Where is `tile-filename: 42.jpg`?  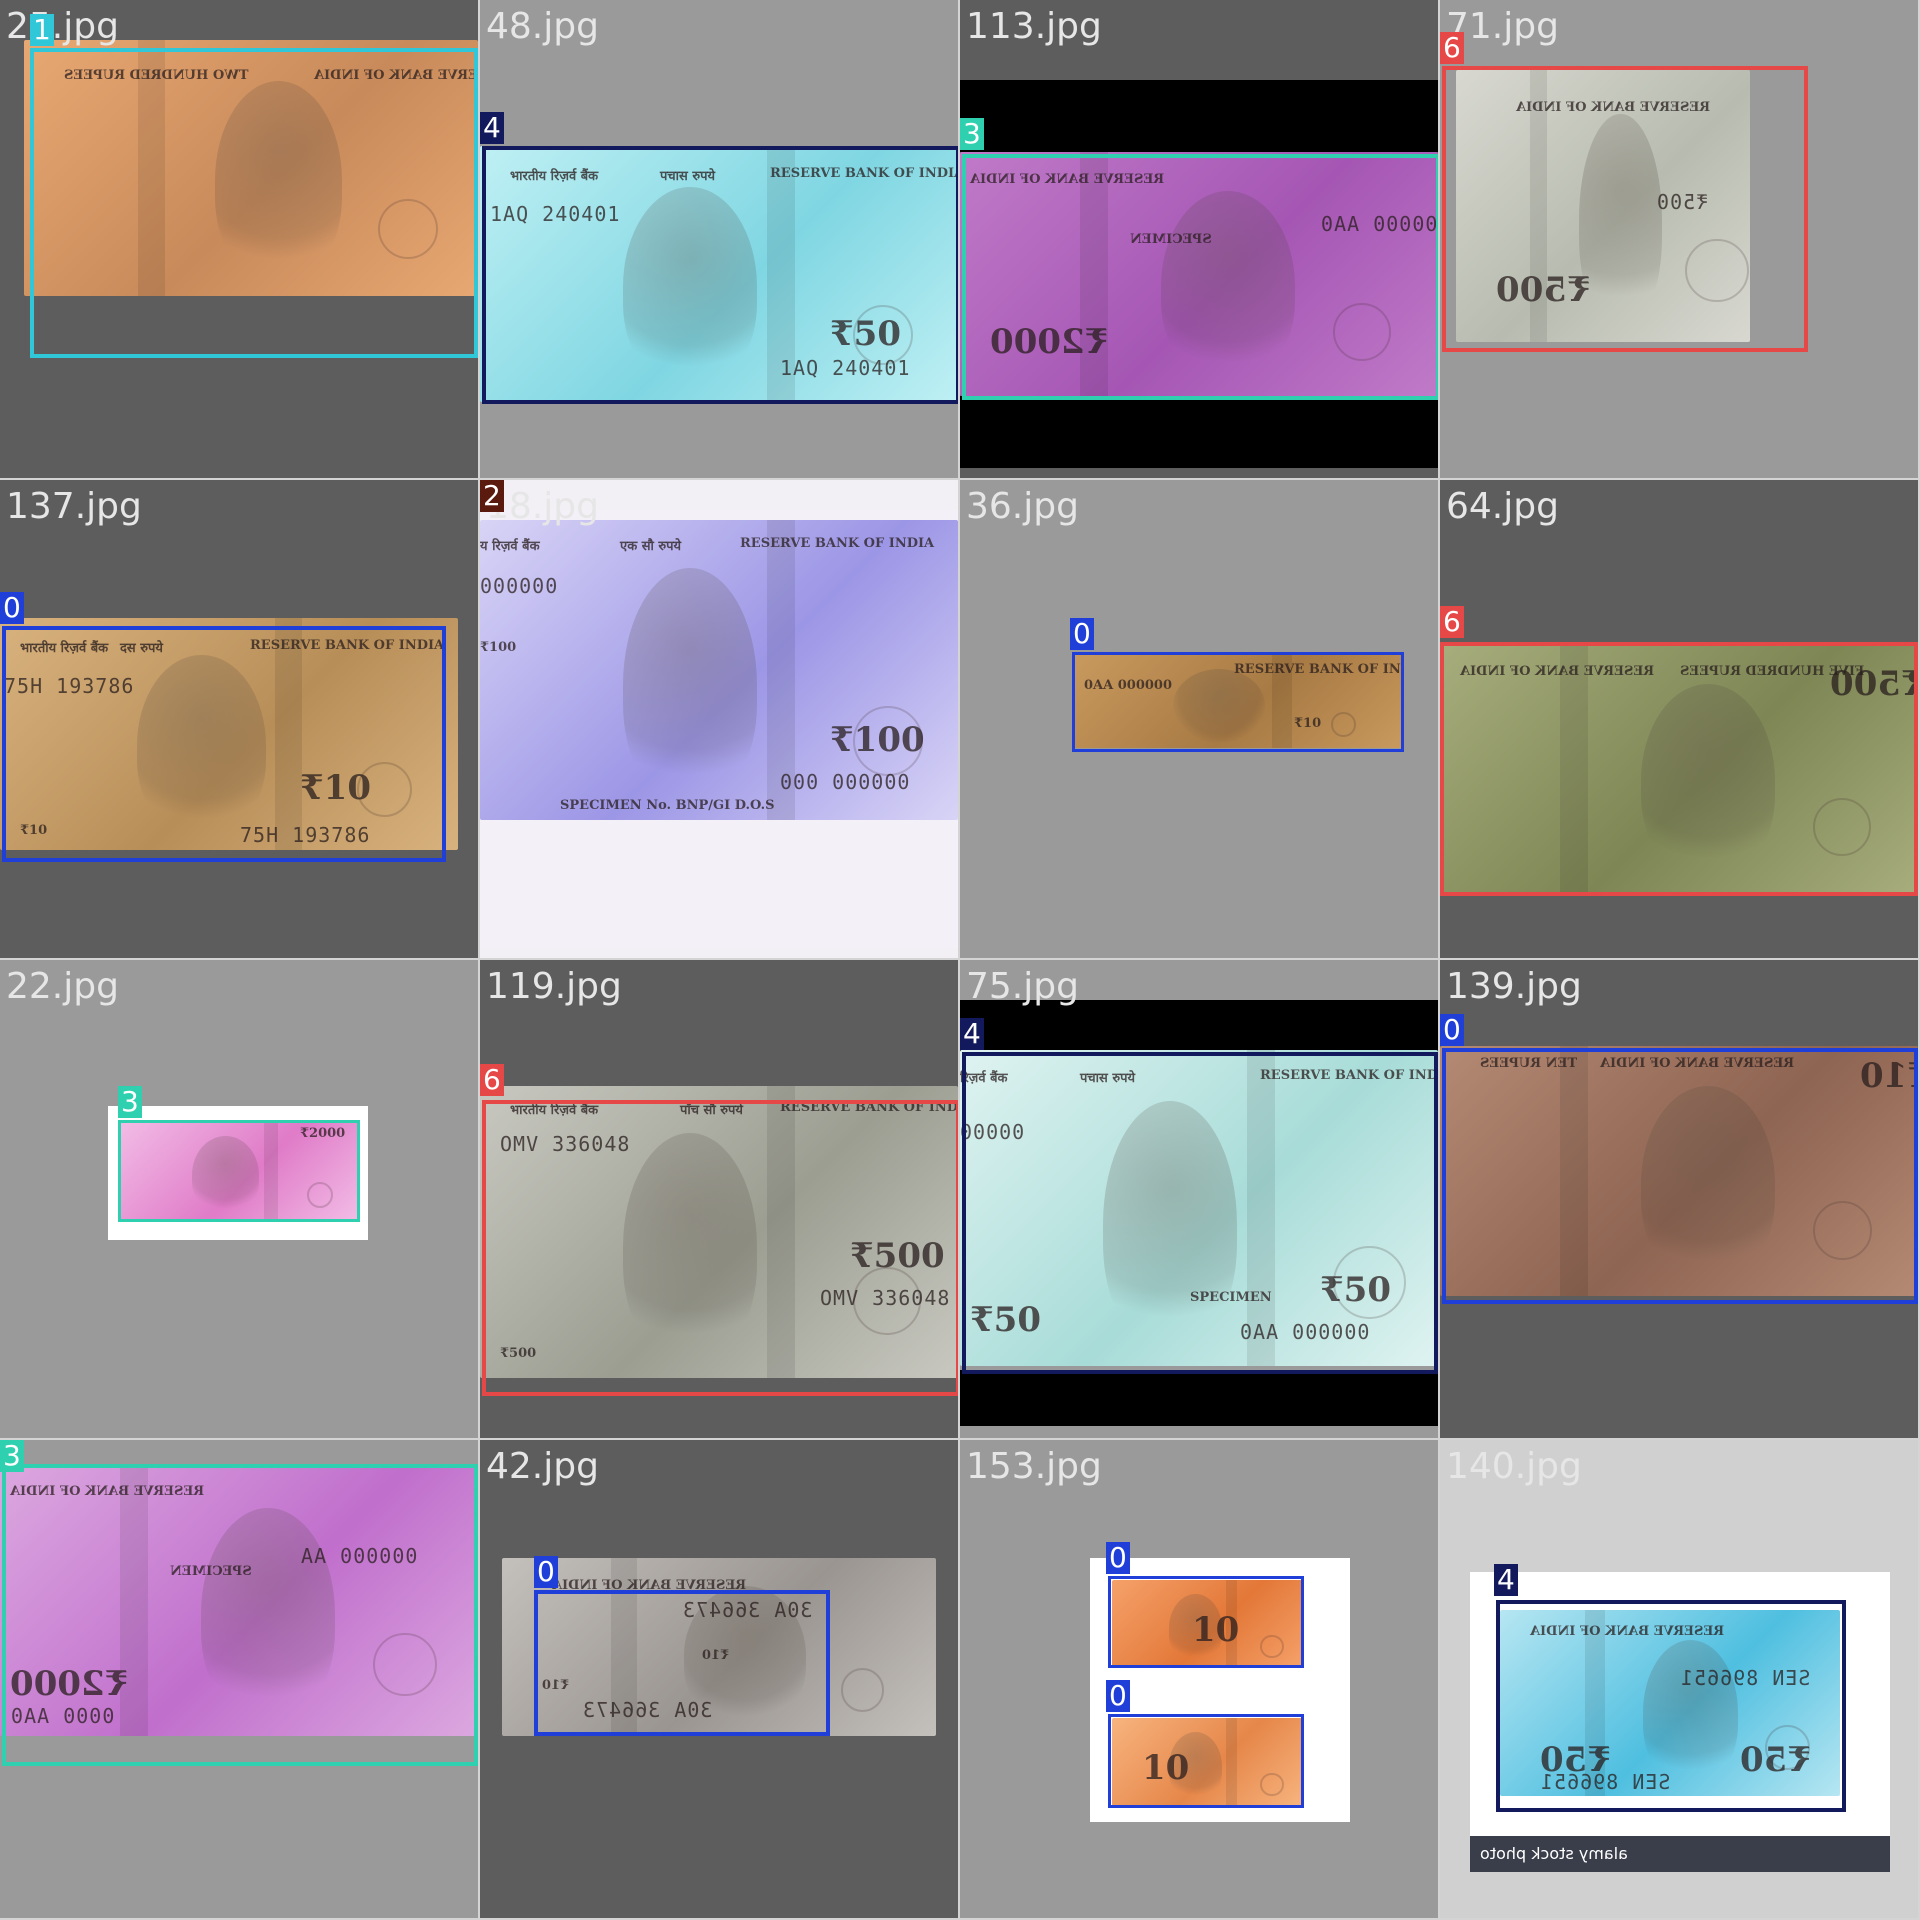 tile-filename: 42.jpg is located at coordinates (542, 1466).